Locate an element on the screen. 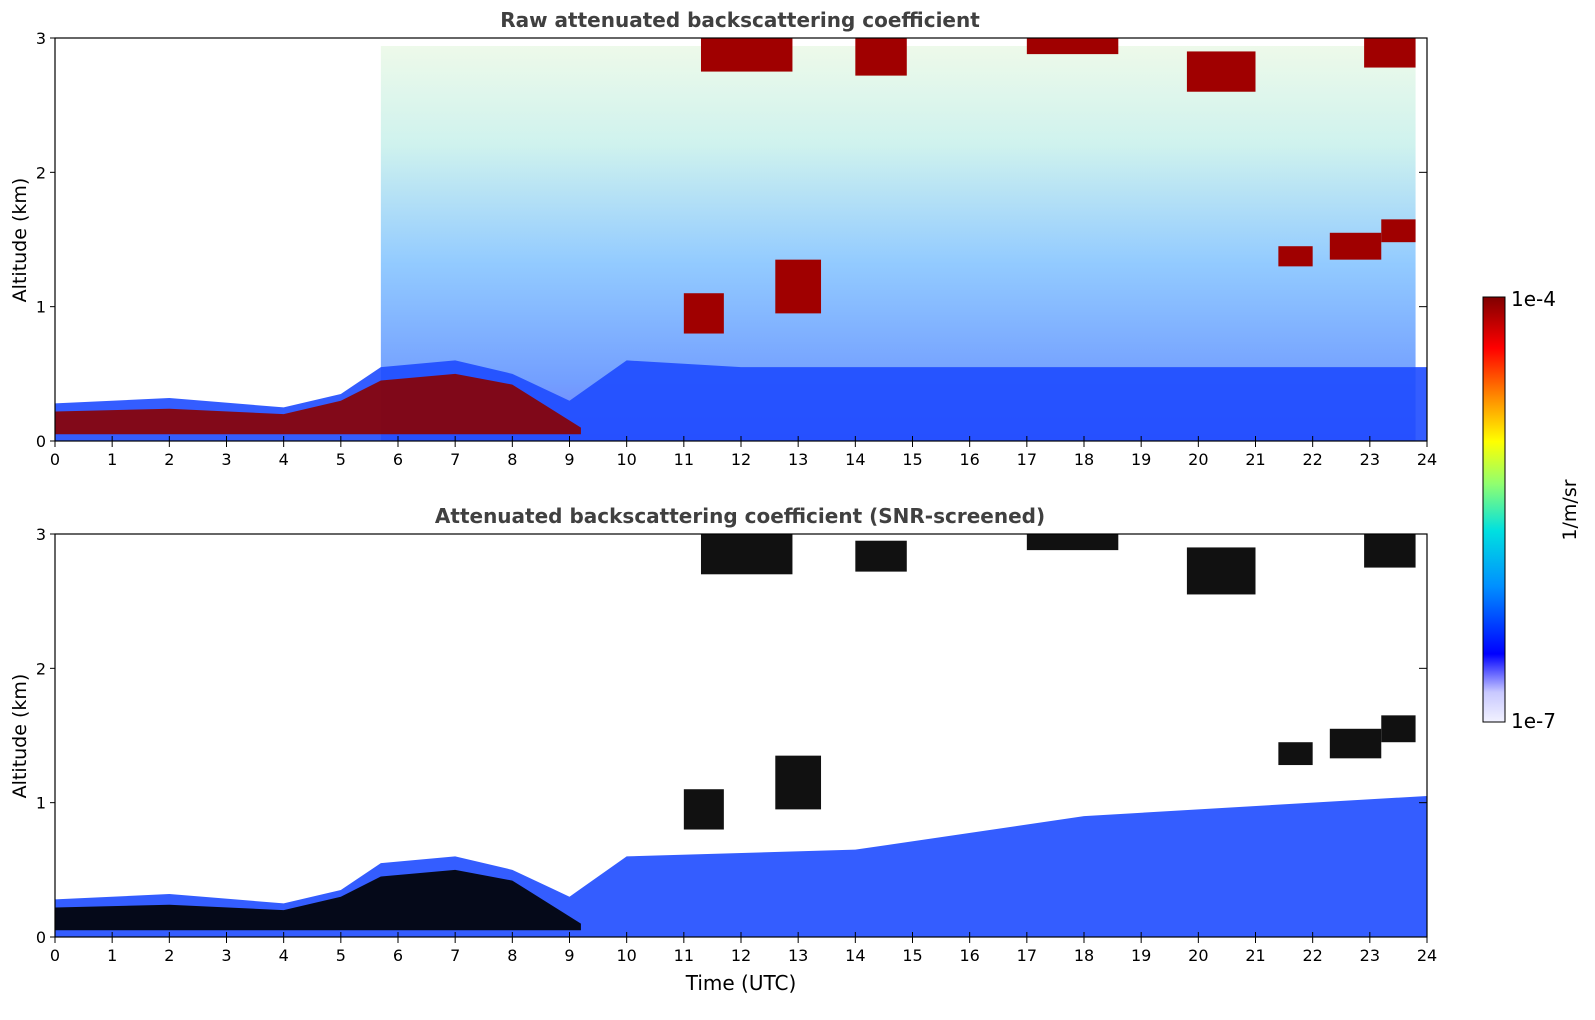 The width and height of the screenshot is (1595, 1020). x-axis-label: Time (UTC) is located at coordinates (741, 983).